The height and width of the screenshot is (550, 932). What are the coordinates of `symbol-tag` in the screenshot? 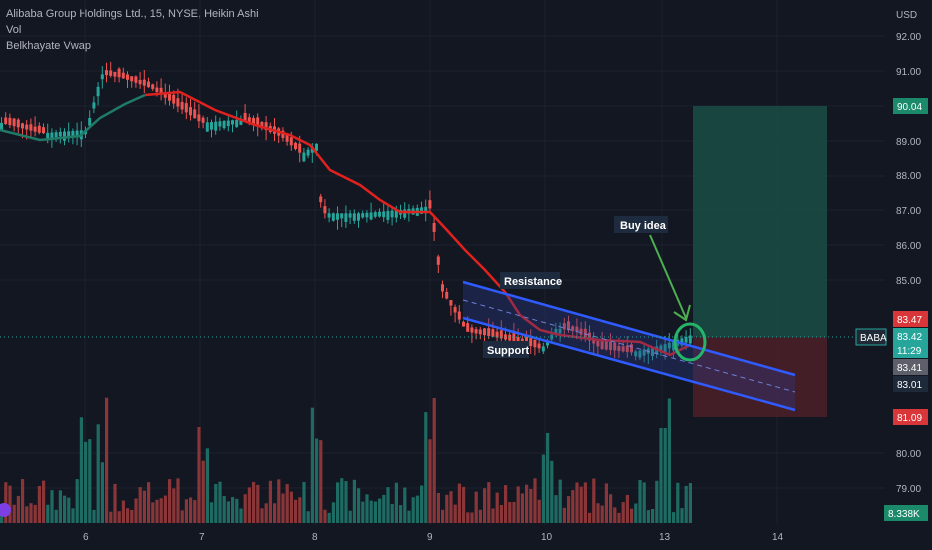 It's located at (871, 337).